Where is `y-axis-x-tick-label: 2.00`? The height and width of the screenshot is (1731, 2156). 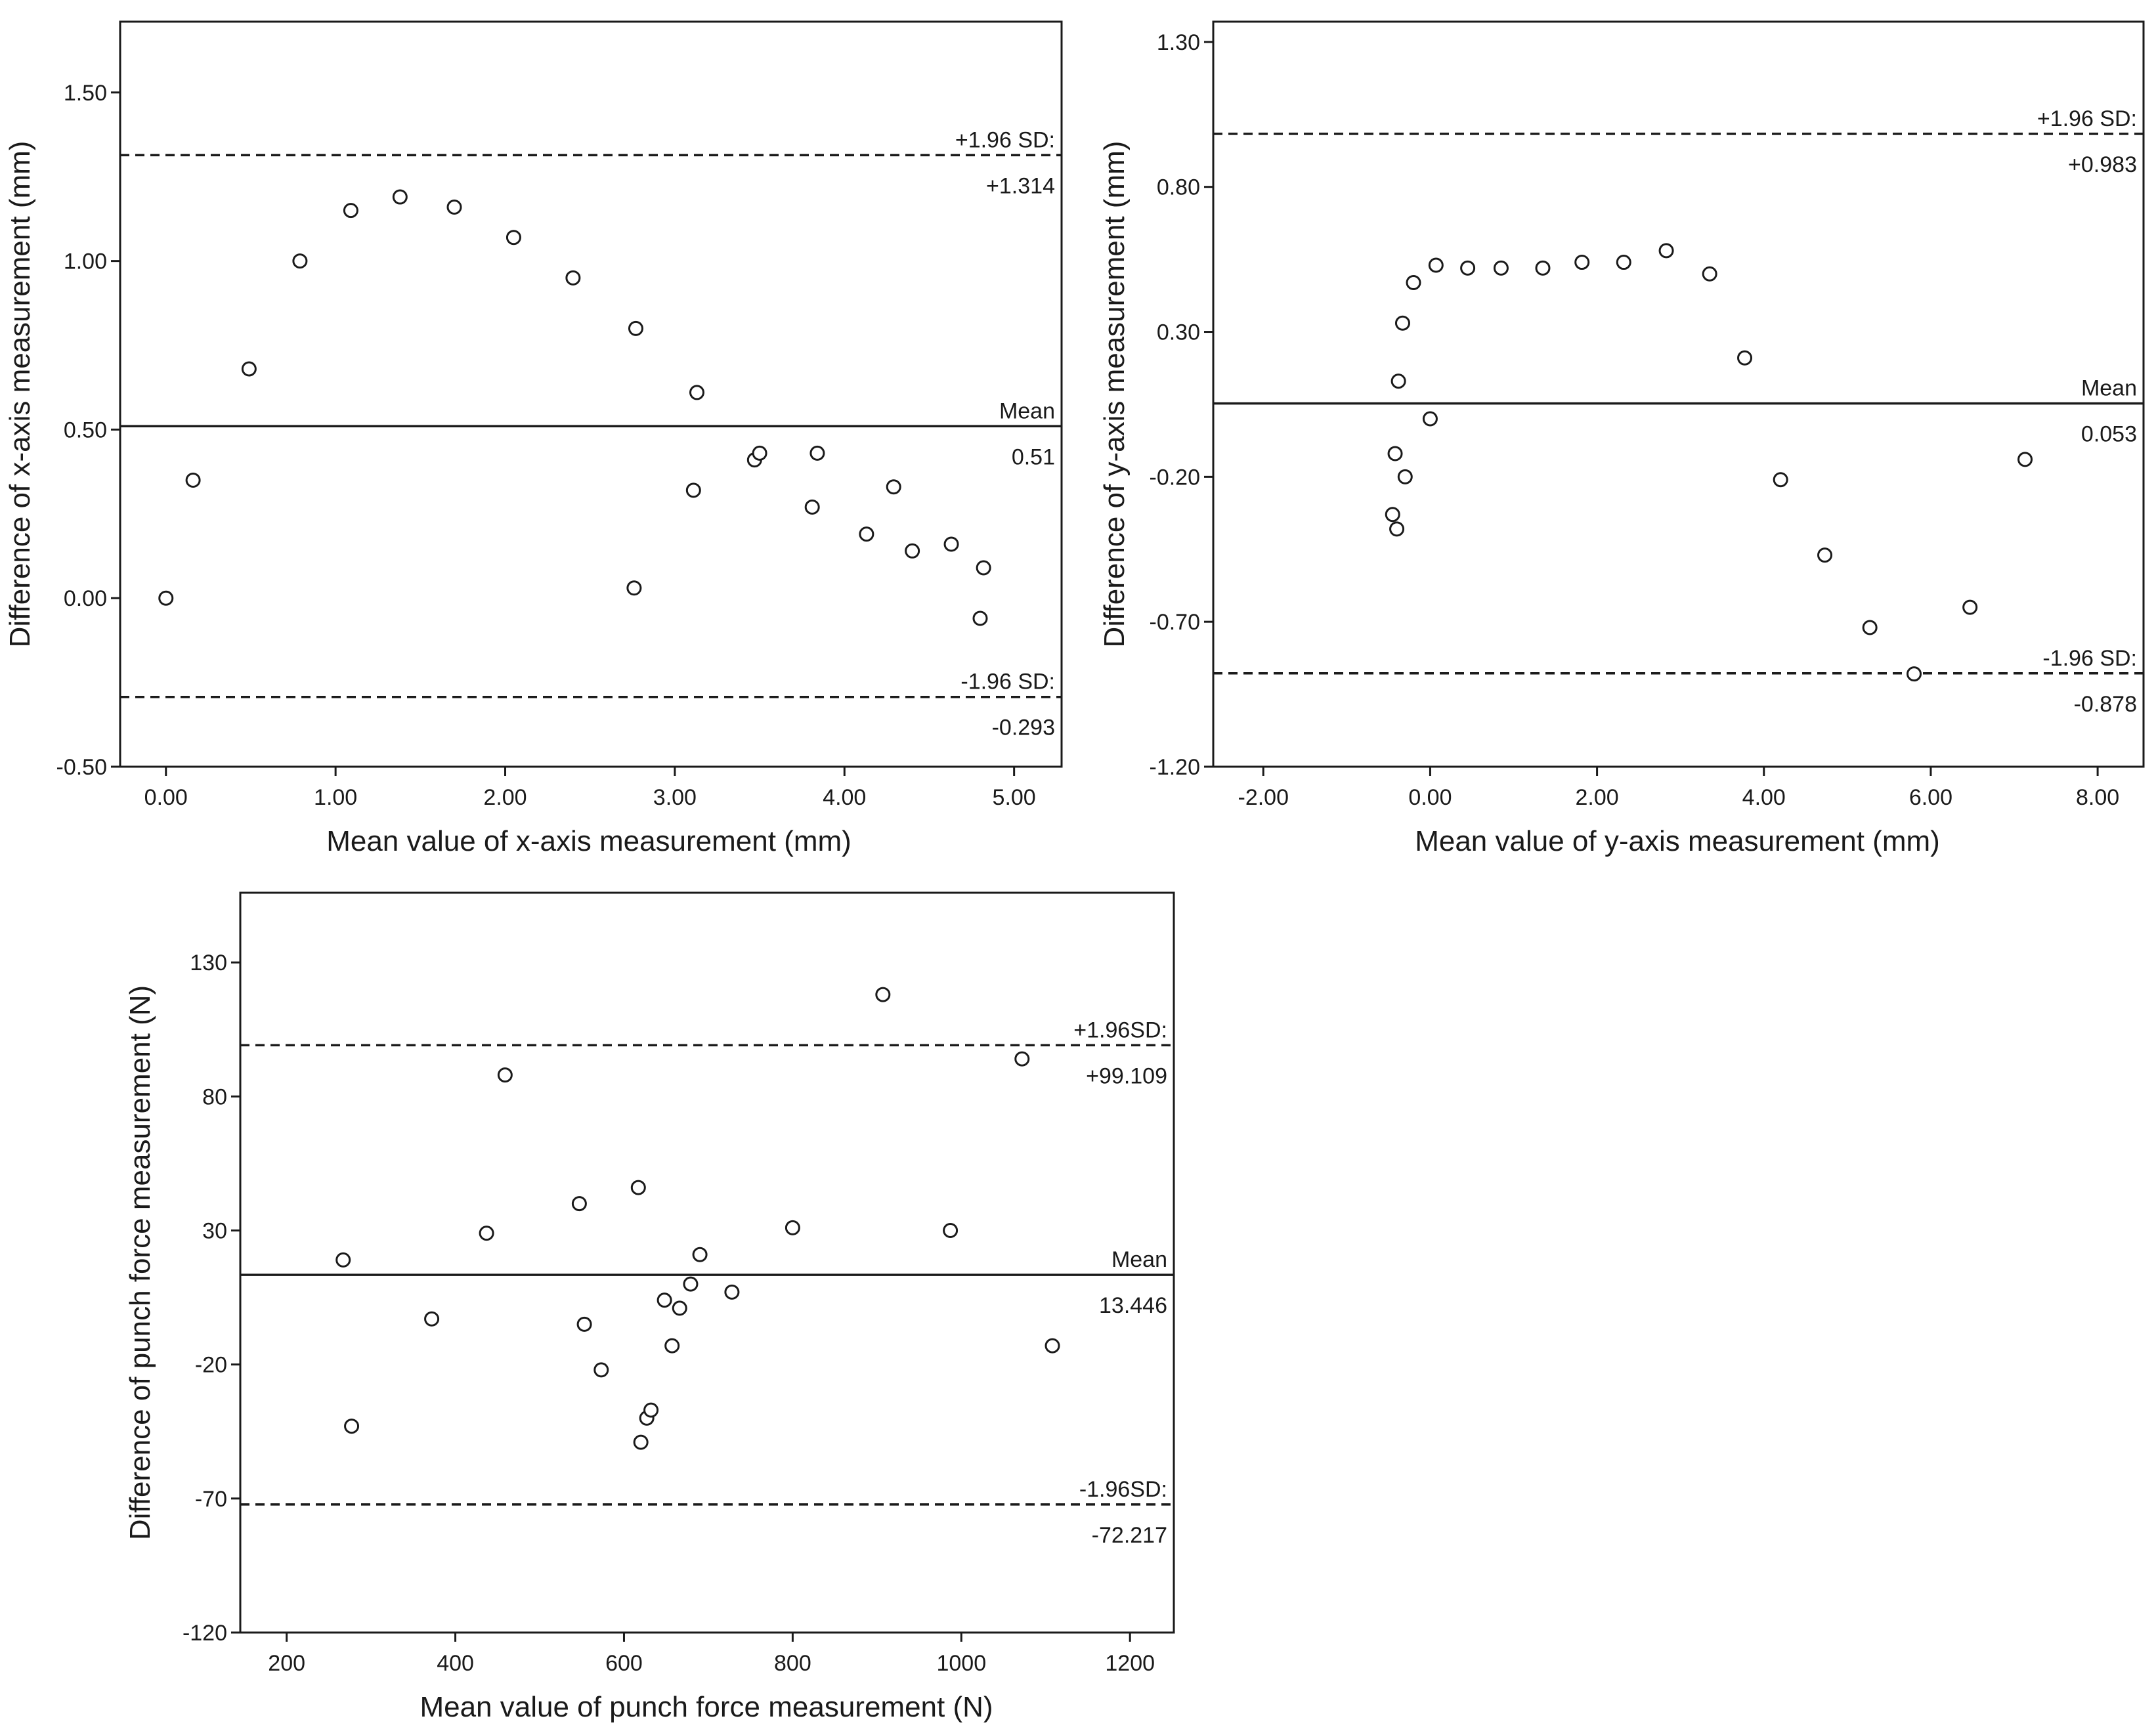 y-axis-x-tick-label: 2.00 is located at coordinates (1596, 798).